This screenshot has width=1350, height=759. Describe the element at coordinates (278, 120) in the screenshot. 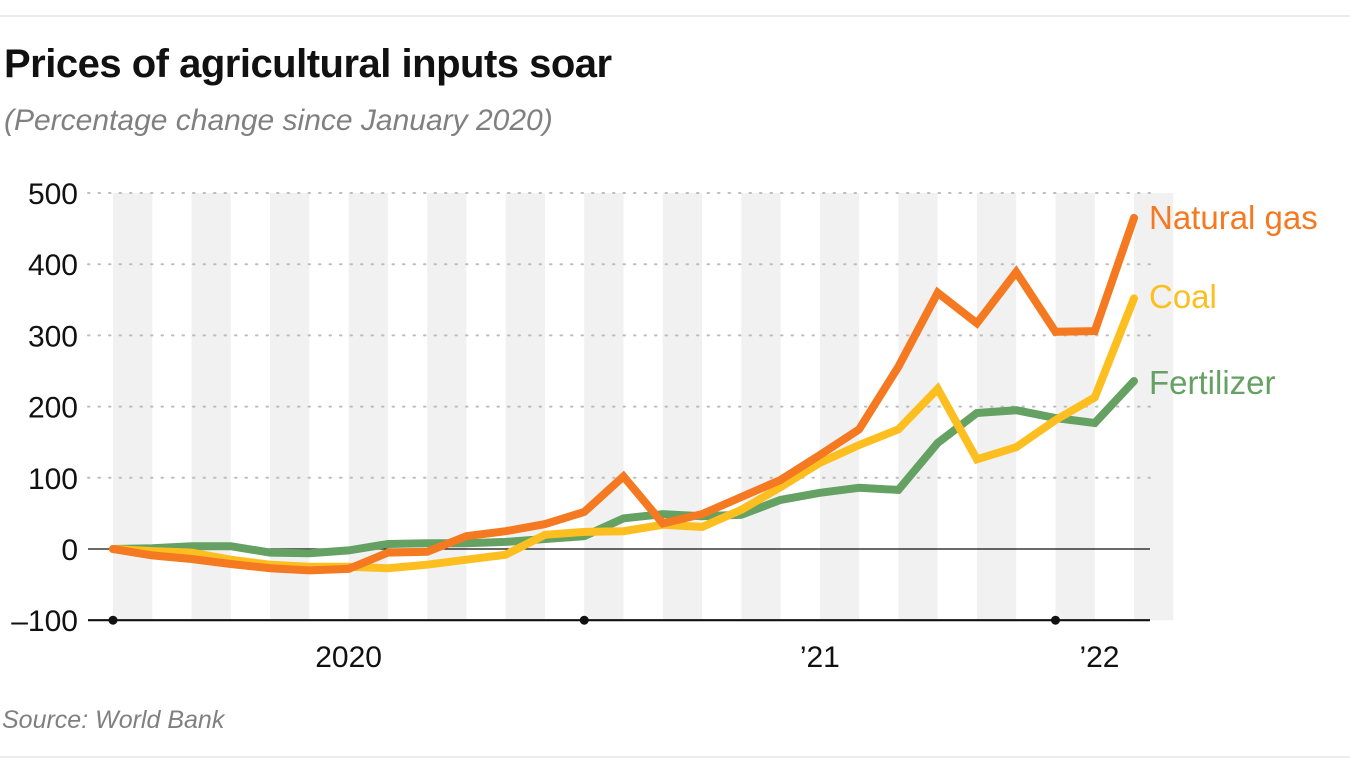

I see `chart-subtitle: (Percentage change since January 2020)` at that location.